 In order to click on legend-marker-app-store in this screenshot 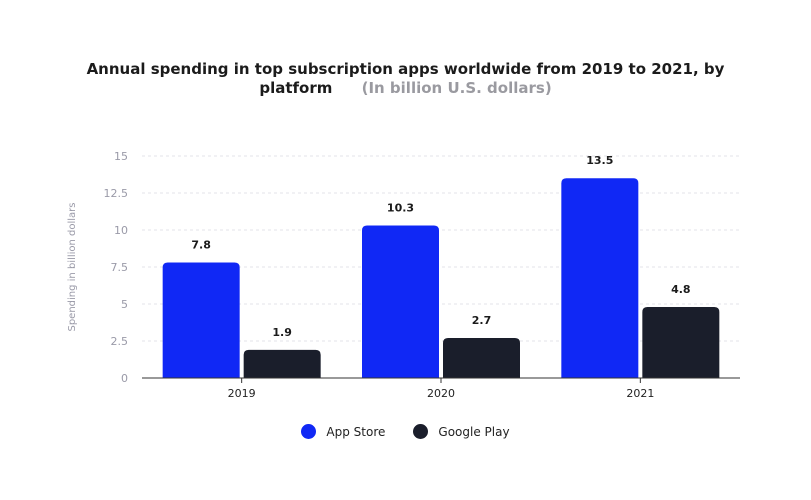, I will do `click(309, 431)`.